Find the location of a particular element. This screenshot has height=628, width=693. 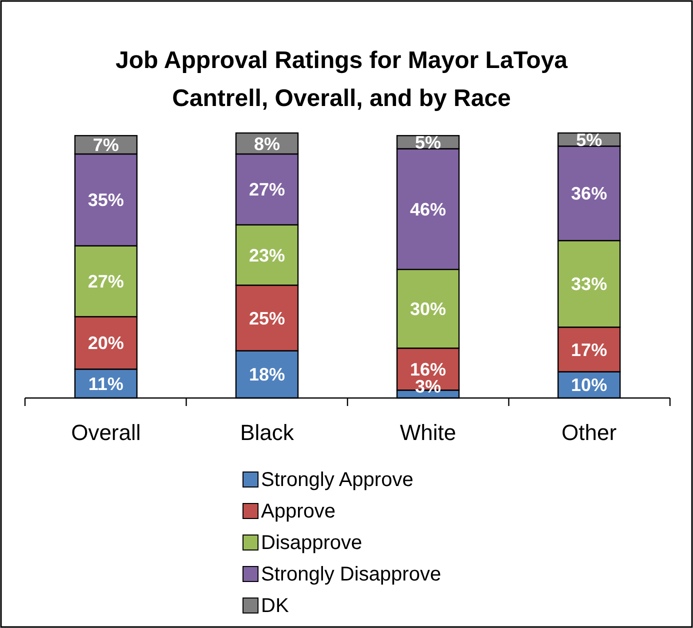

data-label: 46% is located at coordinates (428, 209).